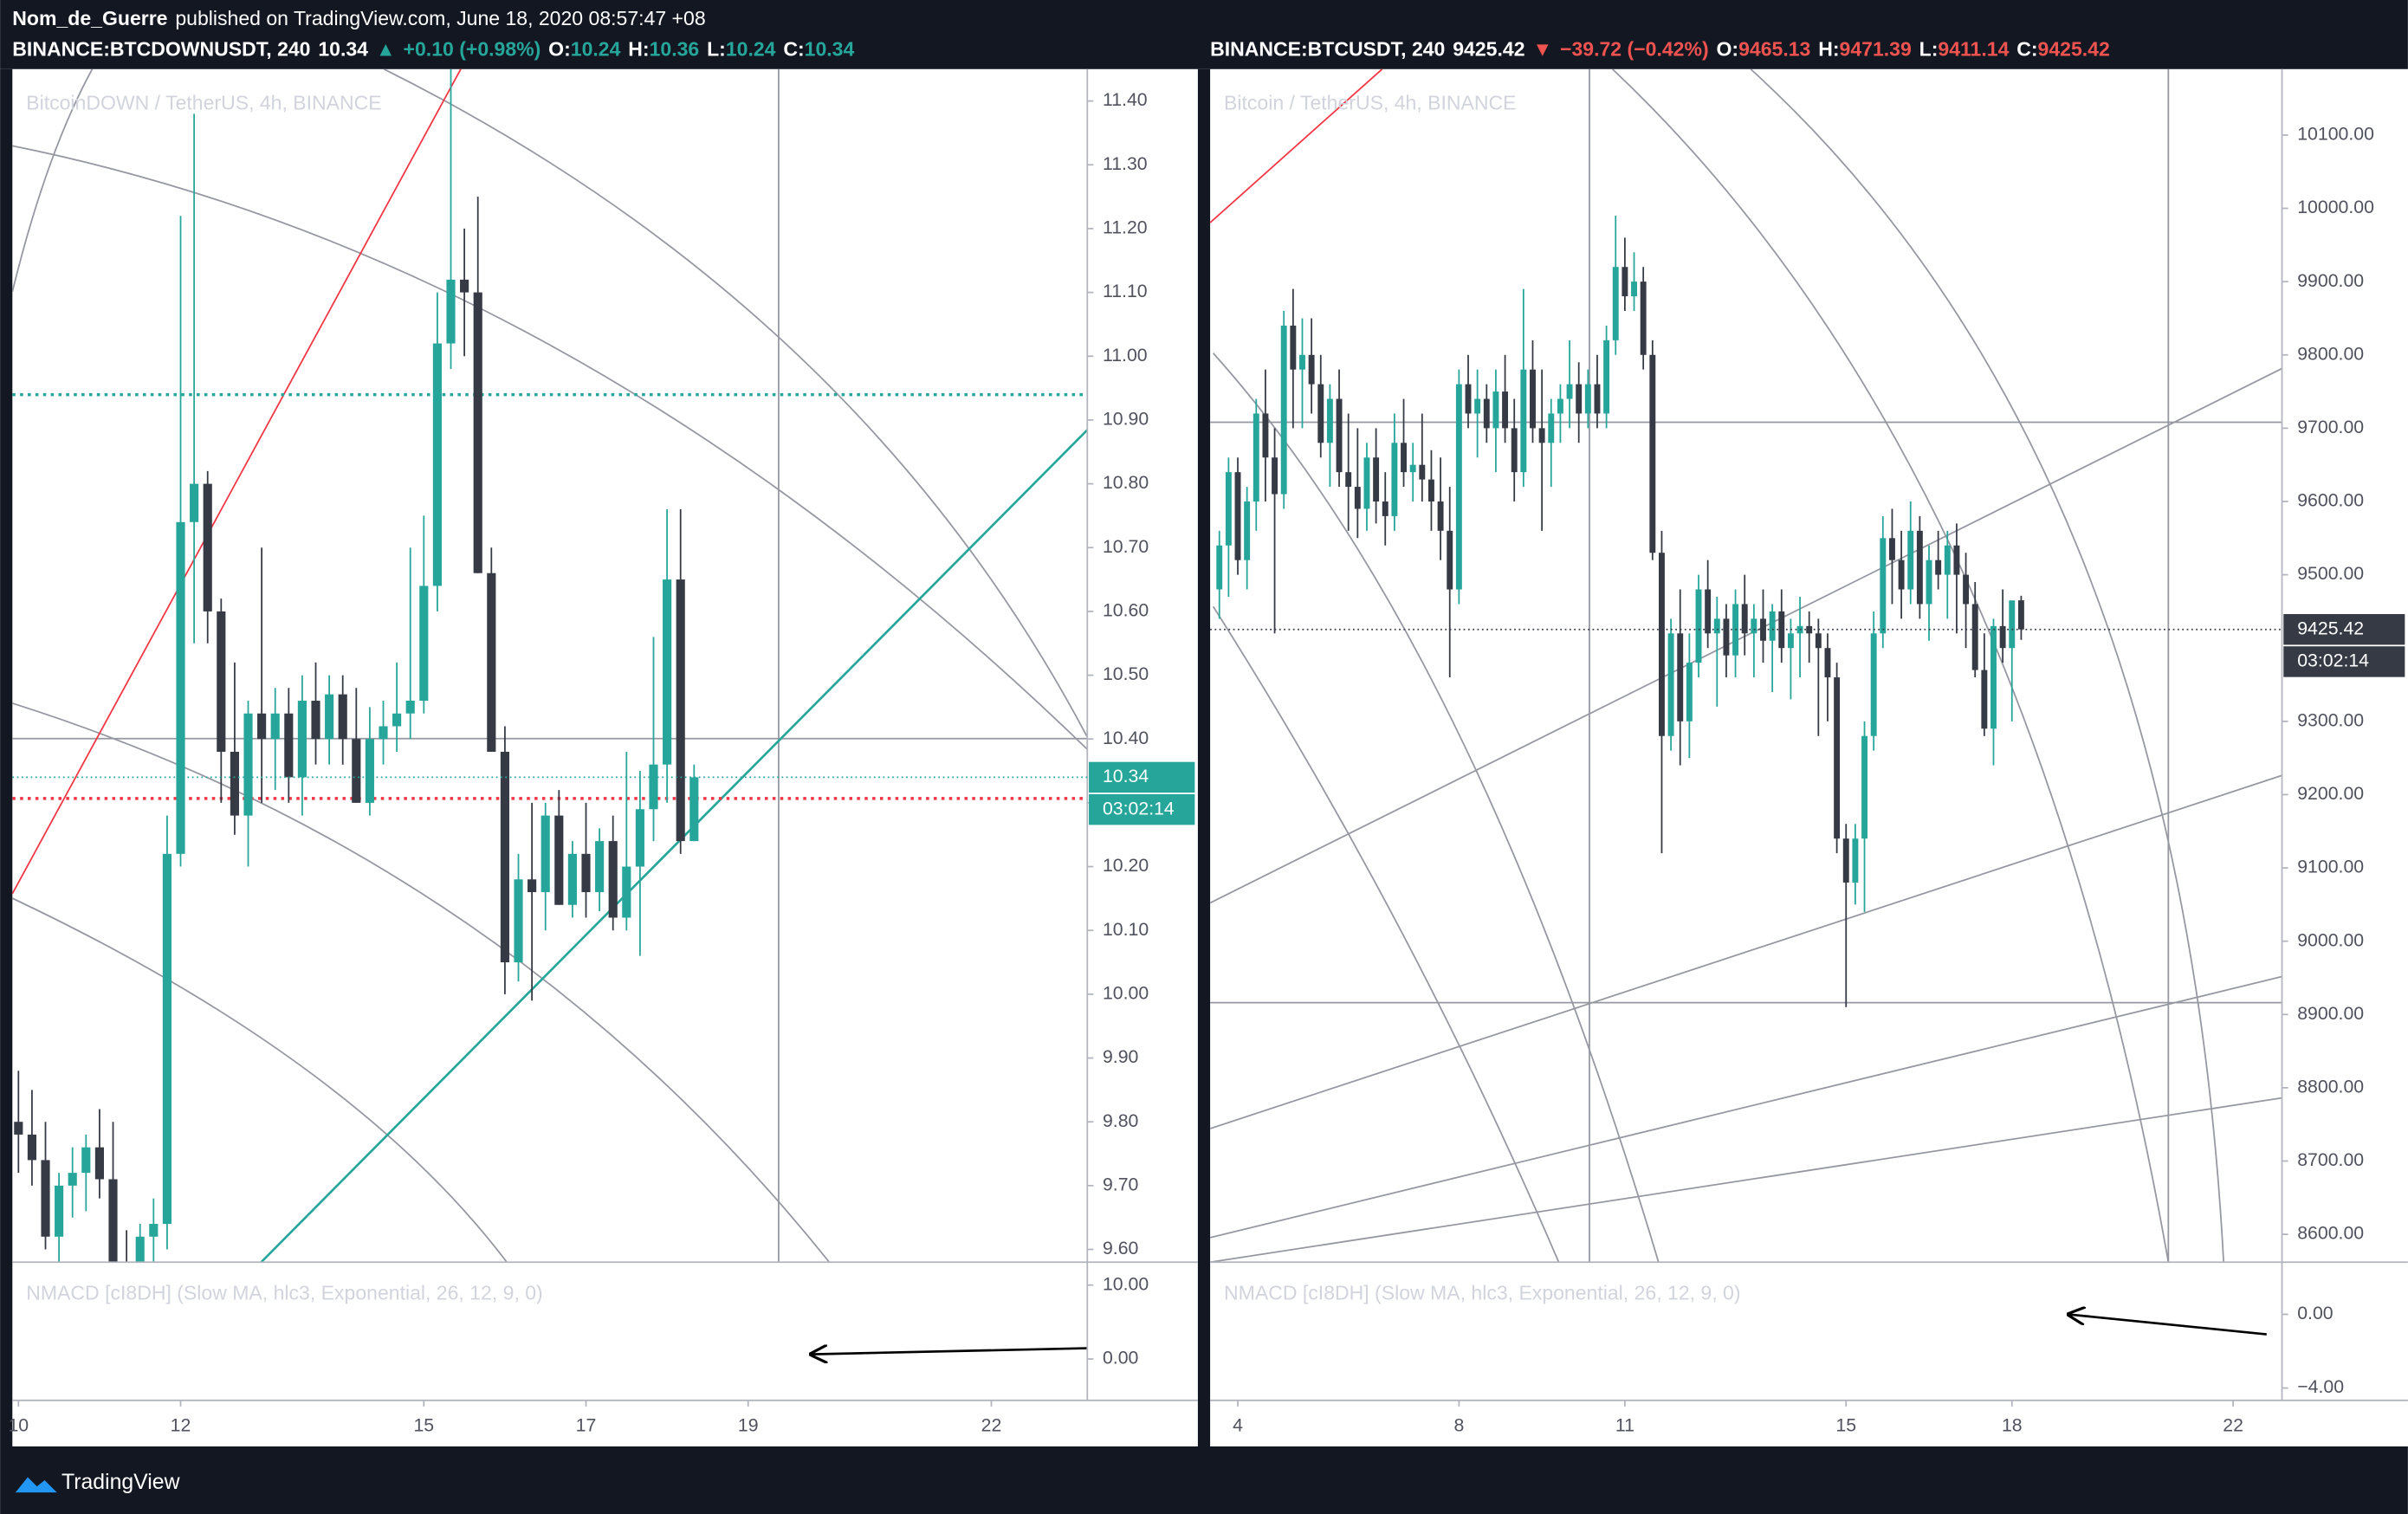 The height and width of the screenshot is (1514, 2408). What do you see at coordinates (1126, 738) in the screenshot?
I see `y-tick-label: 10.40` at bounding box center [1126, 738].